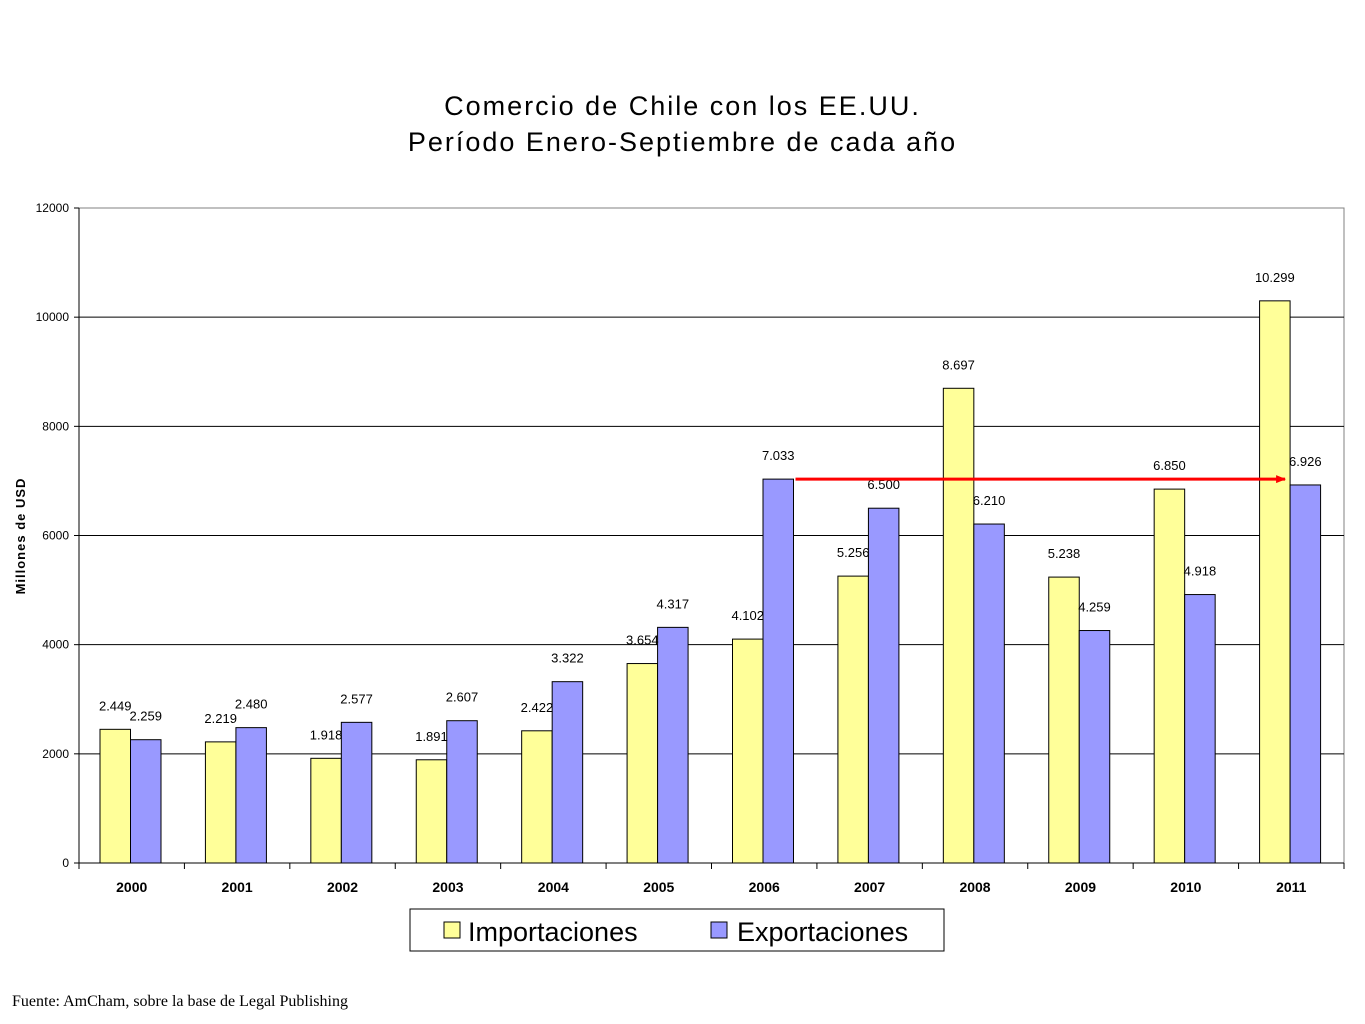 Image resolution: width=1365 pixels, height=1024 pixels. I want to click on legend-label-importaciones: Importaciones, so click(553, 932).